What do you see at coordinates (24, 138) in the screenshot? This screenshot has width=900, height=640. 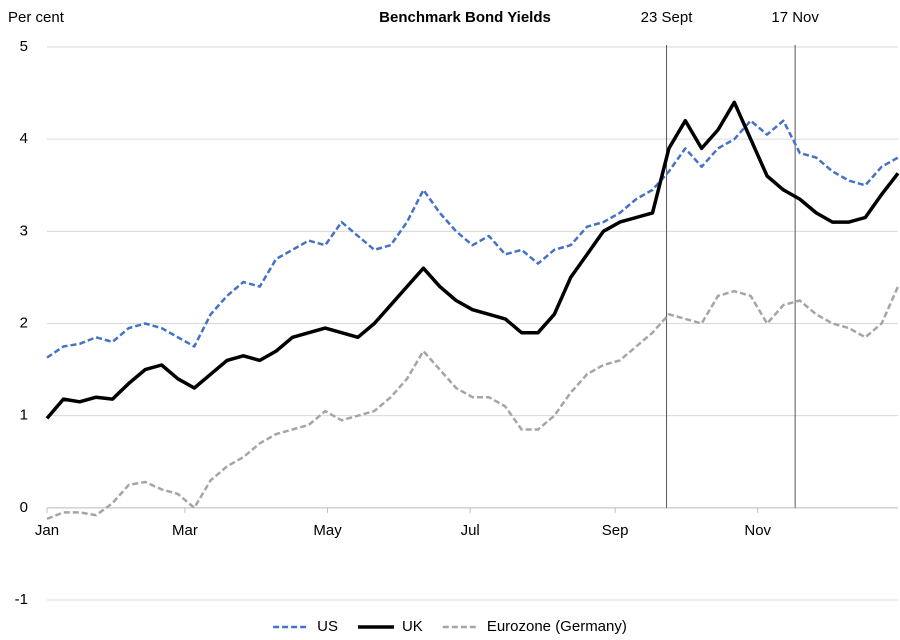 I see `y-tick-label: 4` at bounding box center [24, 138].